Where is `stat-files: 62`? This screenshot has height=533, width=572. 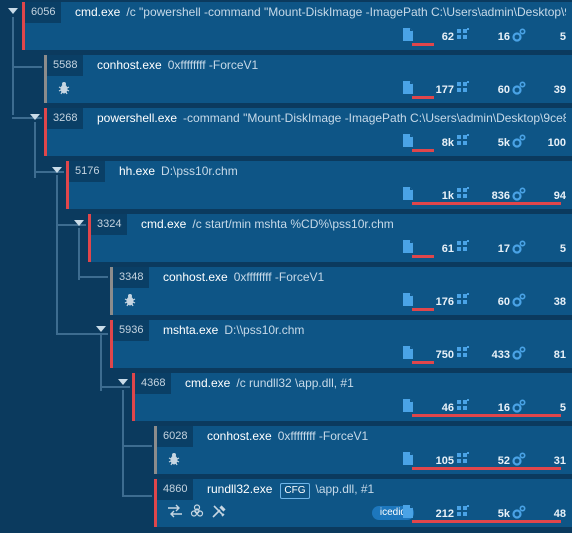 stat-files: 62 is located at coordinates (428, 37).